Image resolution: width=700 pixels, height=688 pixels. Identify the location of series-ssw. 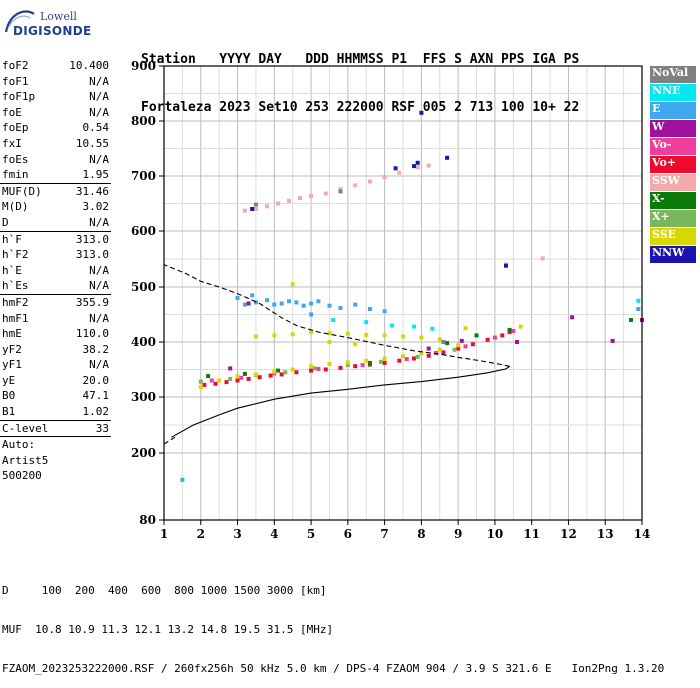
(393, 215).